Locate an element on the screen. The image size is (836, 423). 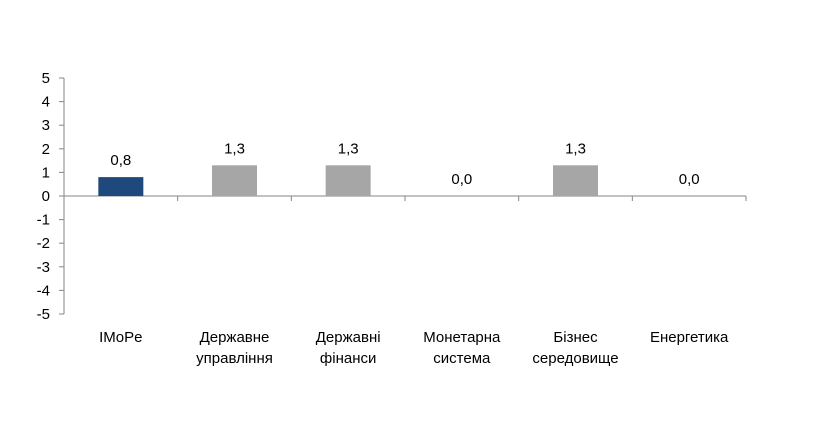
y-tick-label: 5 is located at coordinates (46, 78).